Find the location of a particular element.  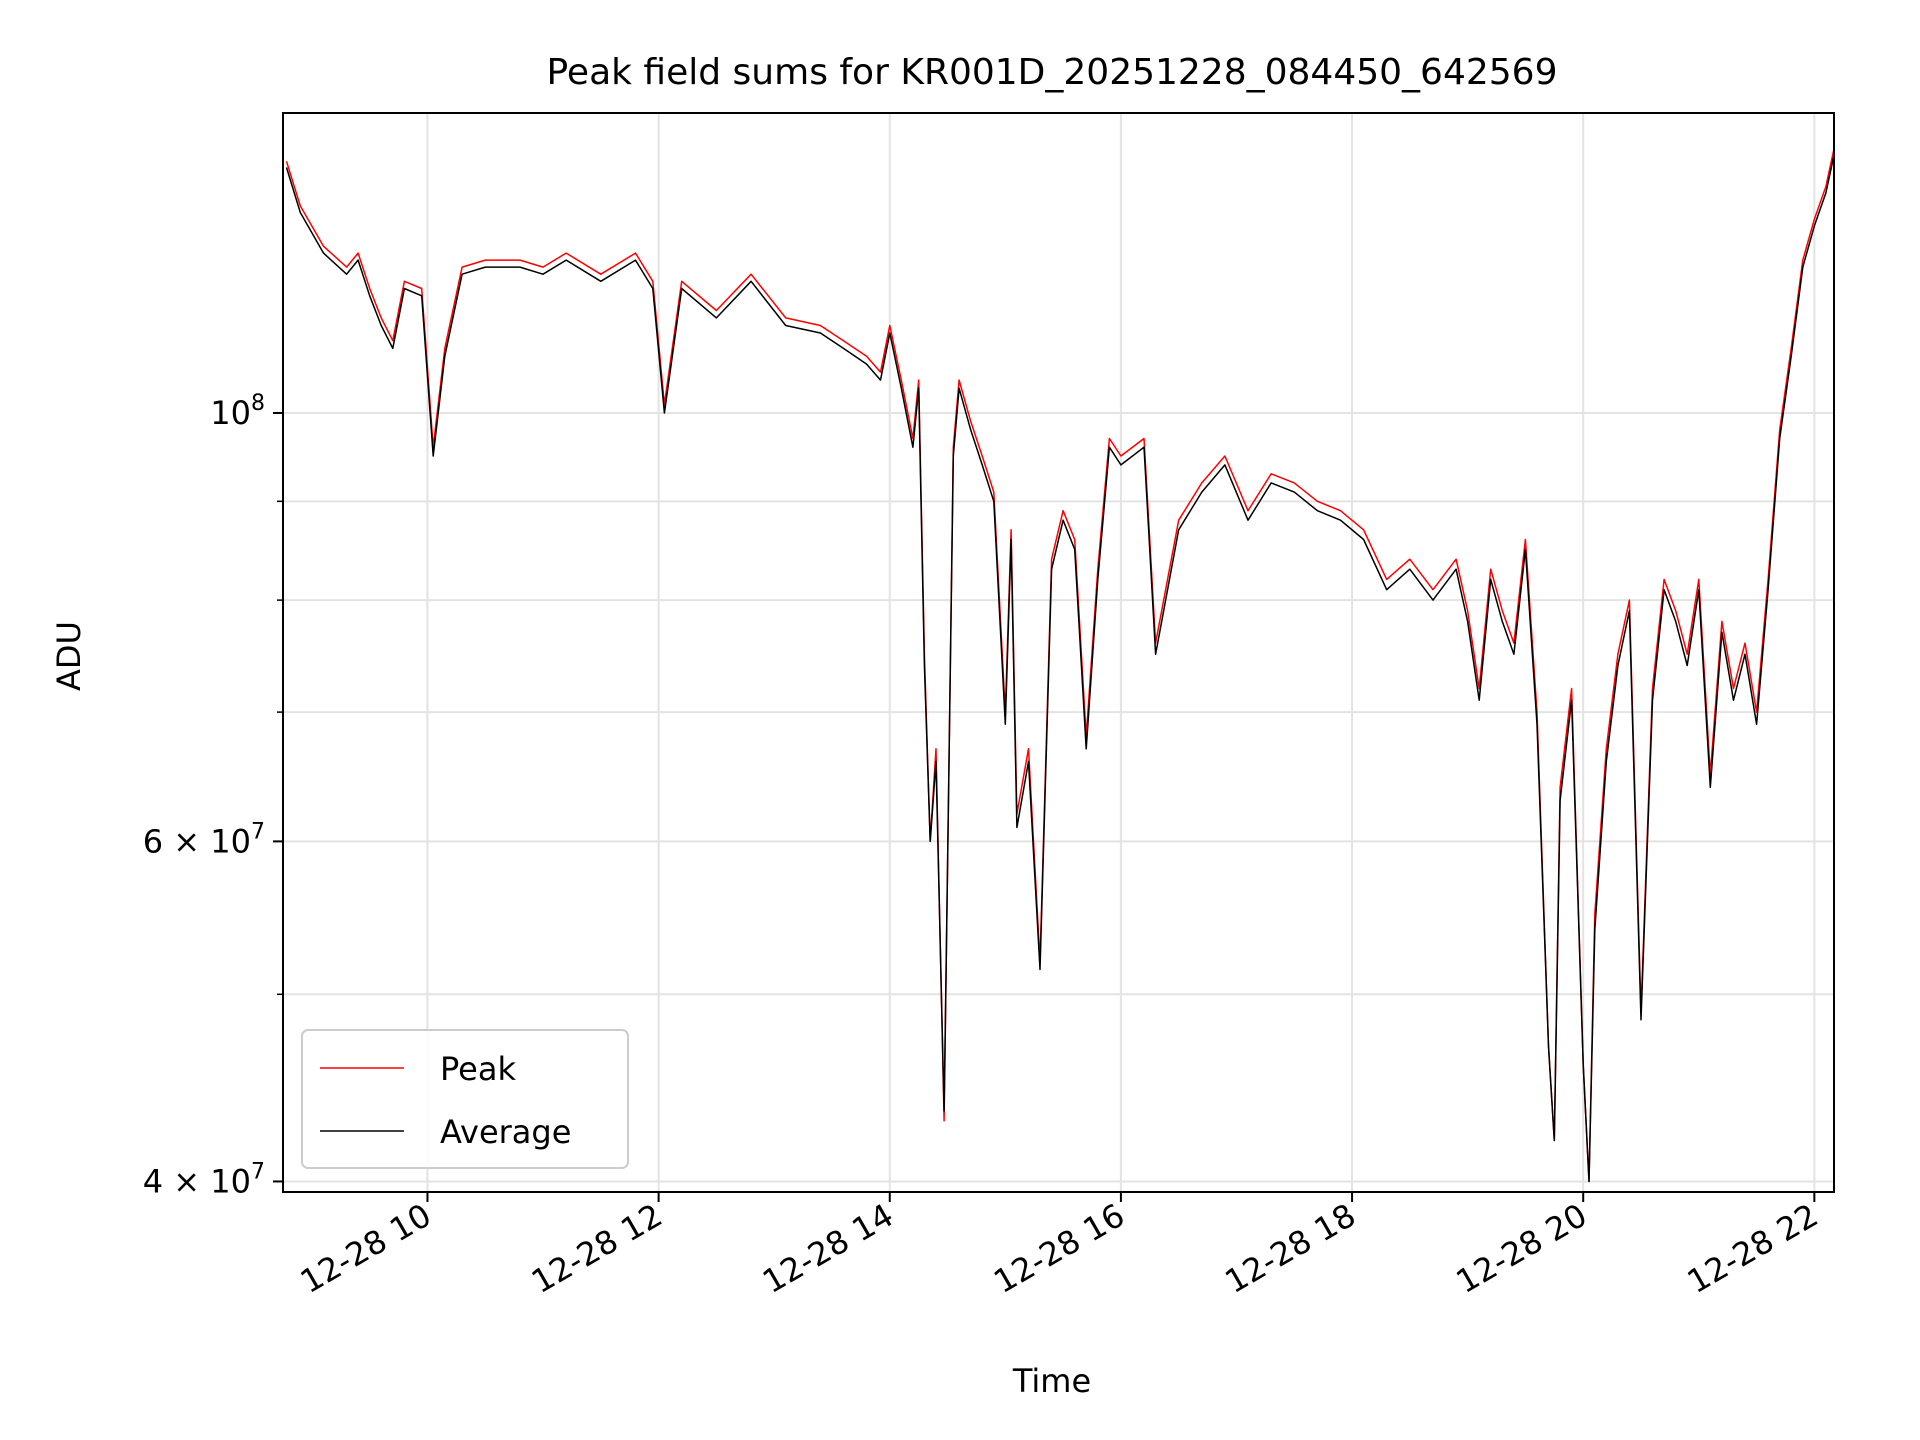

x-tick-label: 12-28 14 is located at coordinates (828, 1248).